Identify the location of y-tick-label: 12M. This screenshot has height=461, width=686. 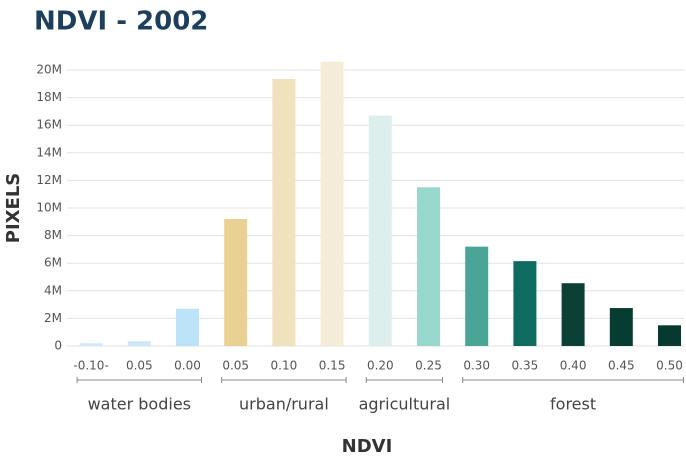
(49, 180).